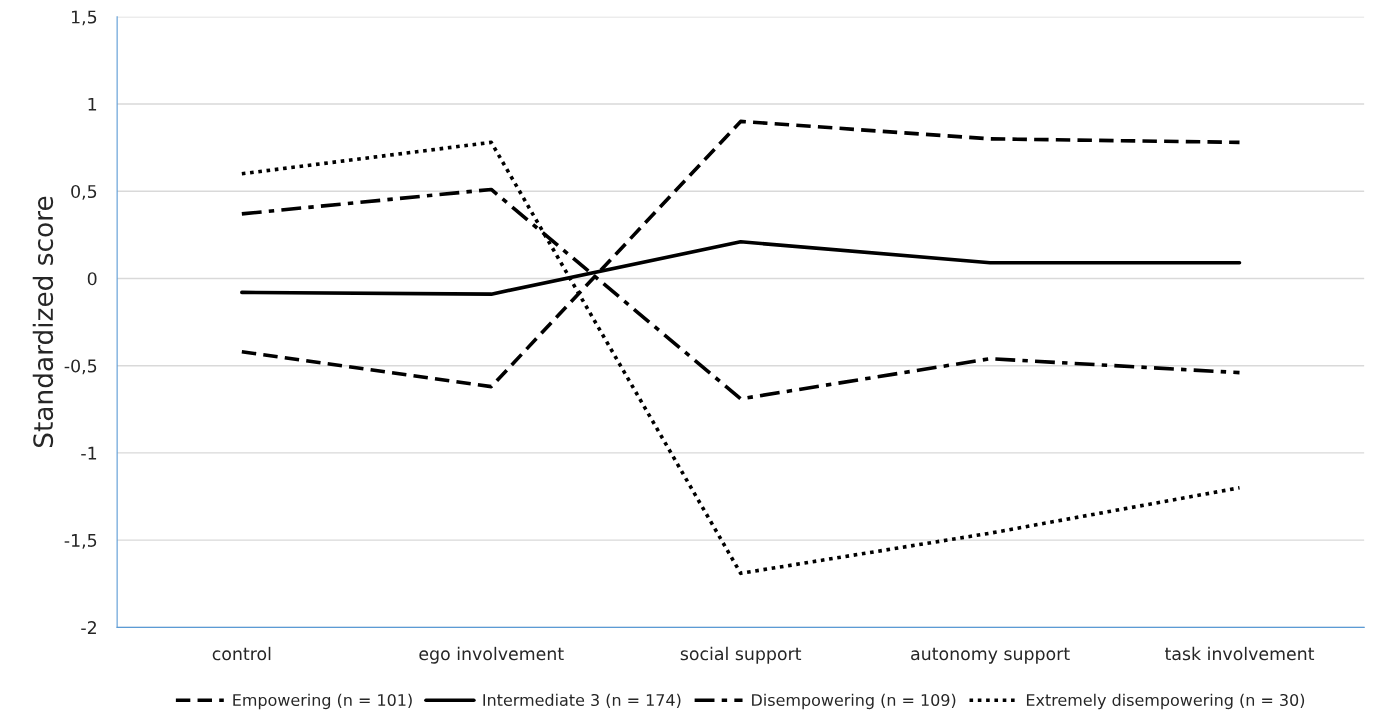  I want to click on legend-label: Intermediate 3 (n = 174), so click(582, 700).